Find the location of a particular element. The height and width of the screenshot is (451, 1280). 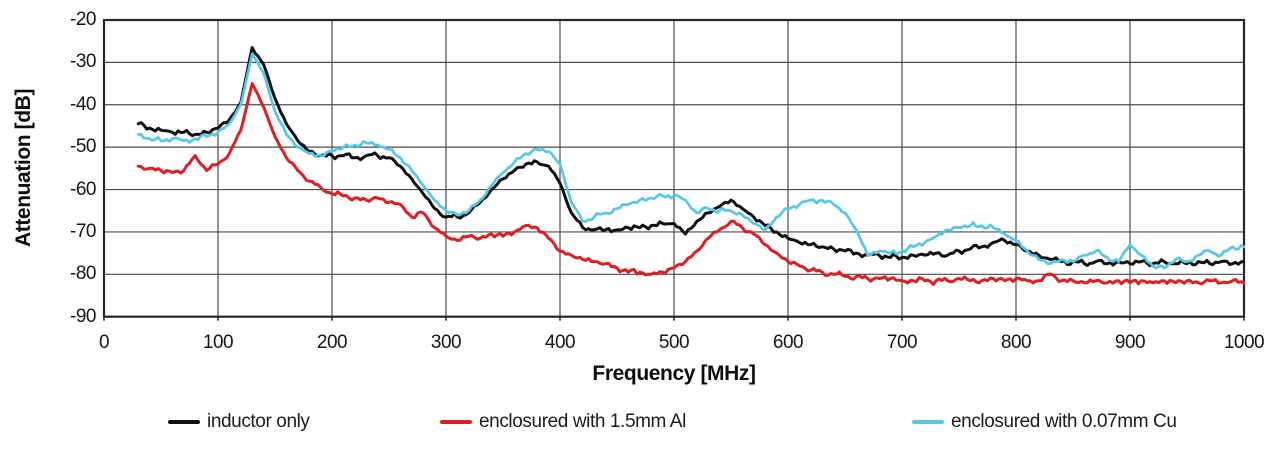

x-tick-label: 400 is located at coordinates (560, 342).